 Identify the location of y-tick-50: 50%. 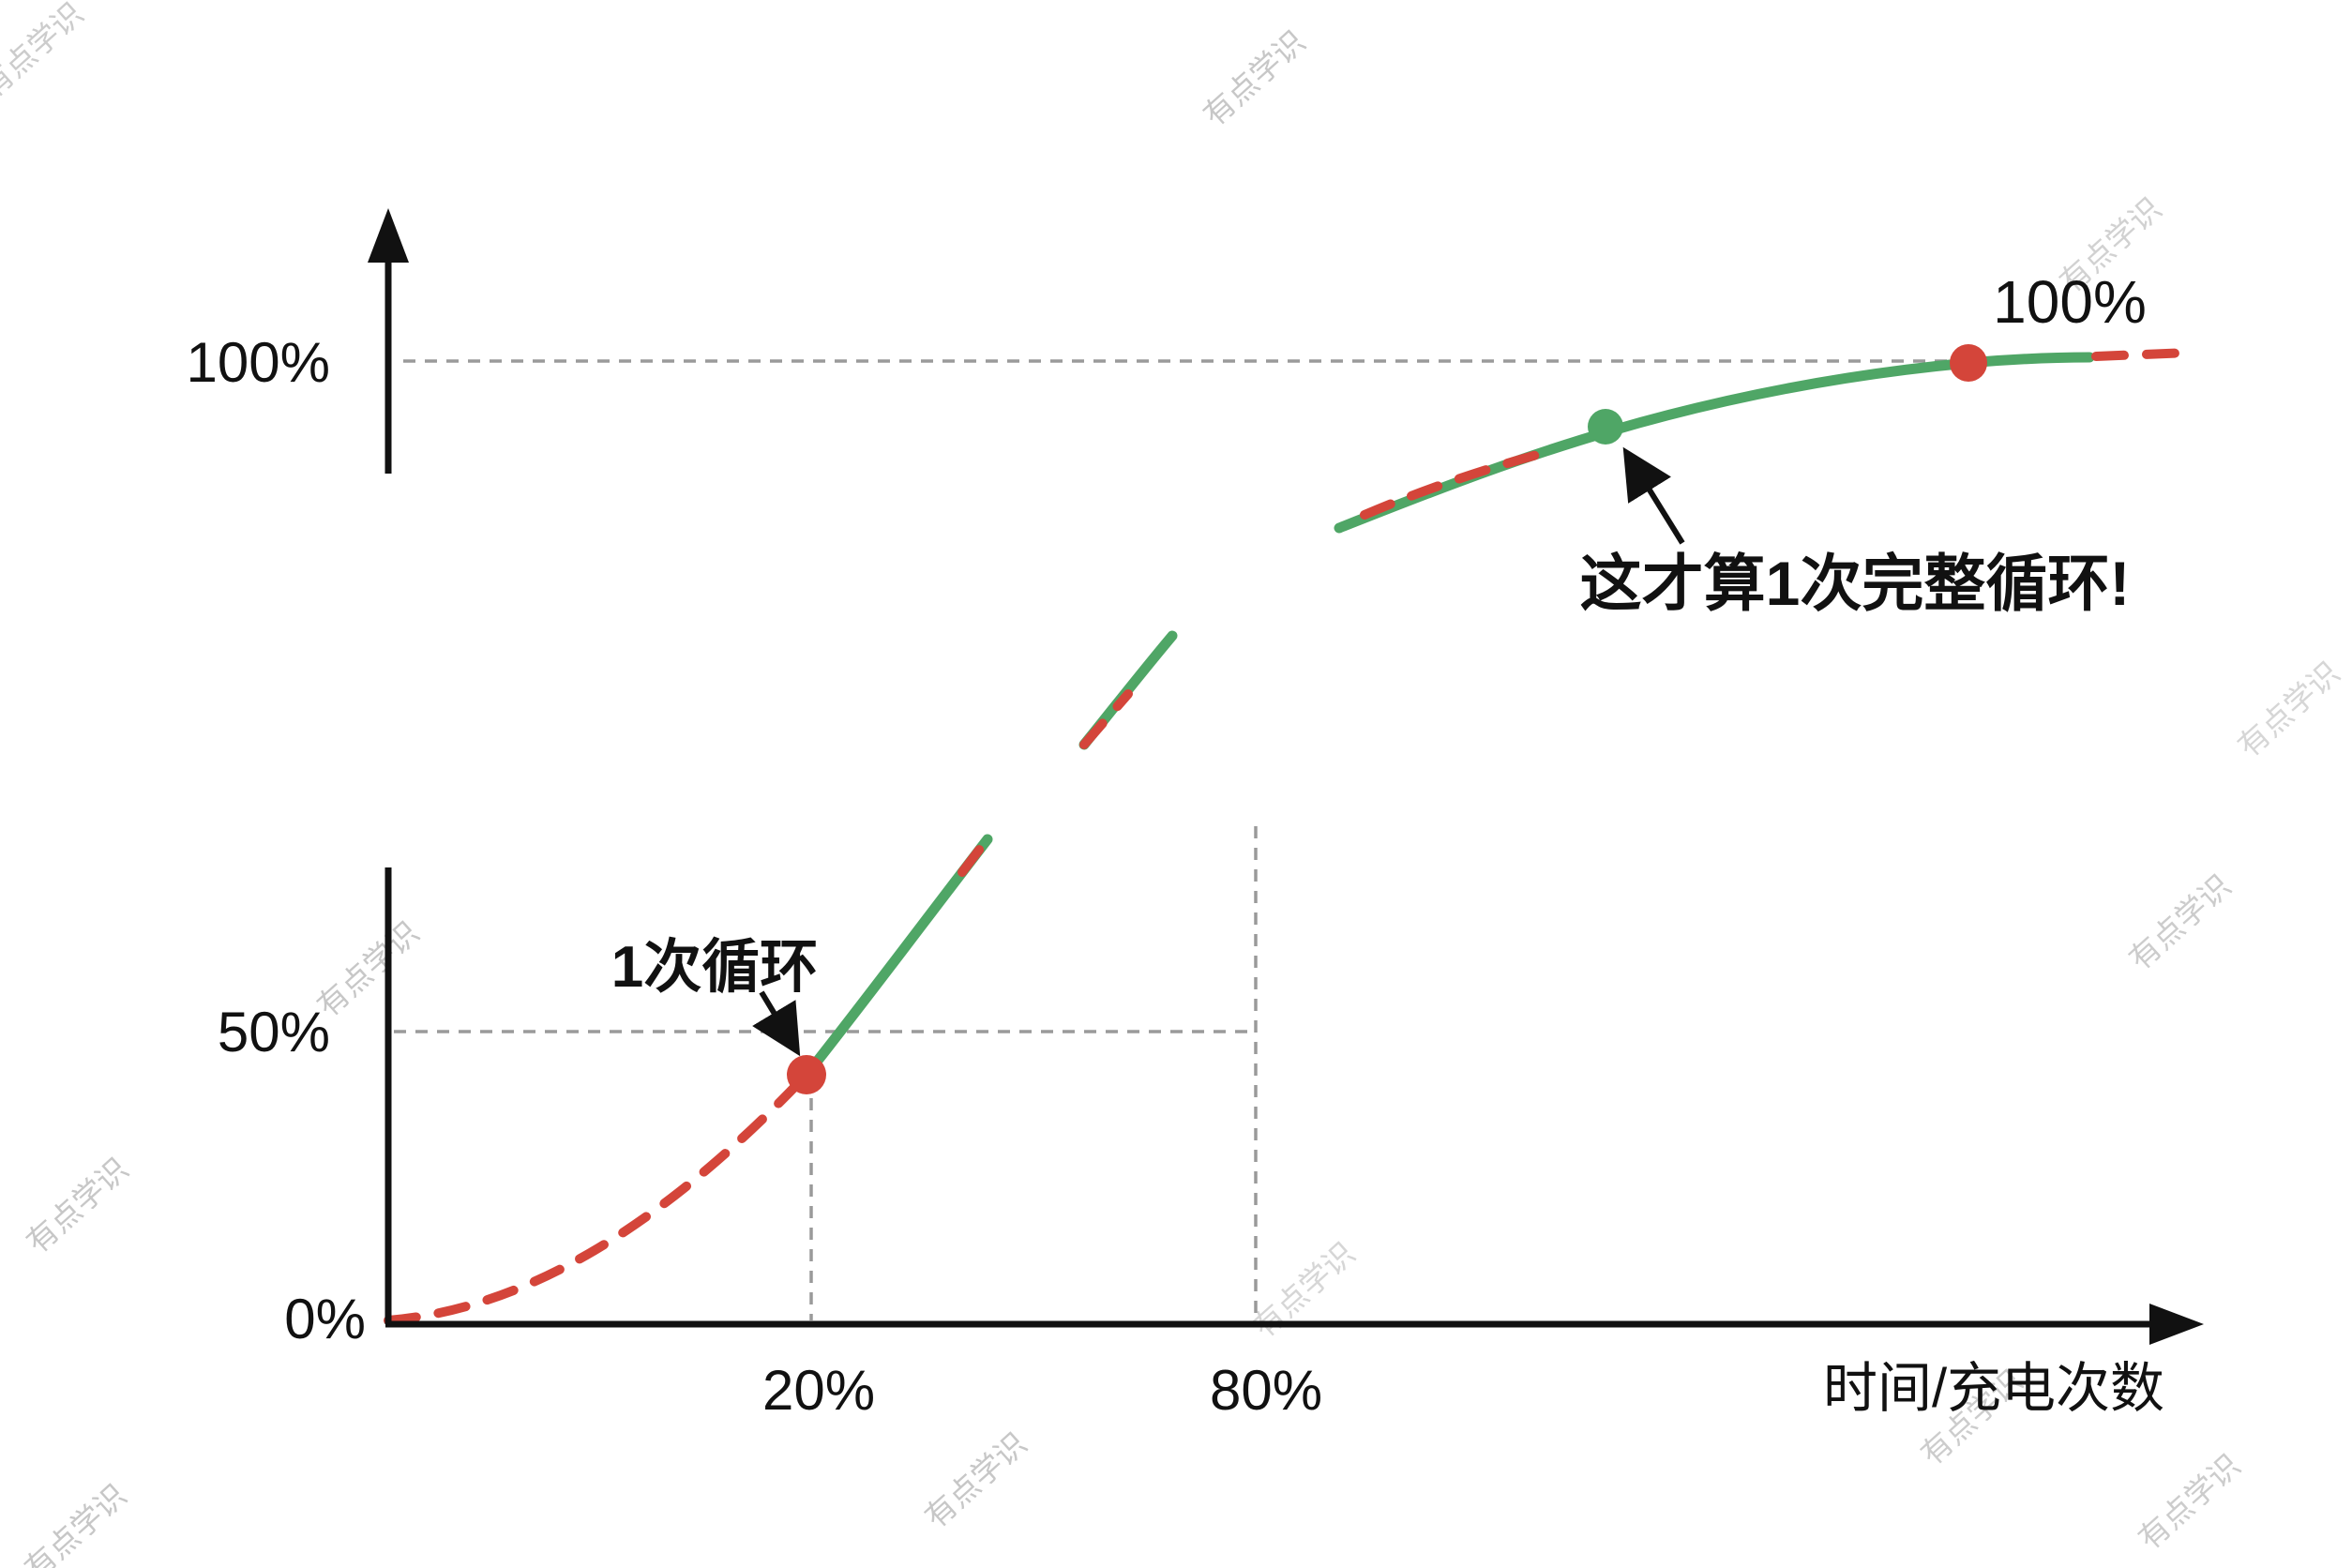
(274, 1032).